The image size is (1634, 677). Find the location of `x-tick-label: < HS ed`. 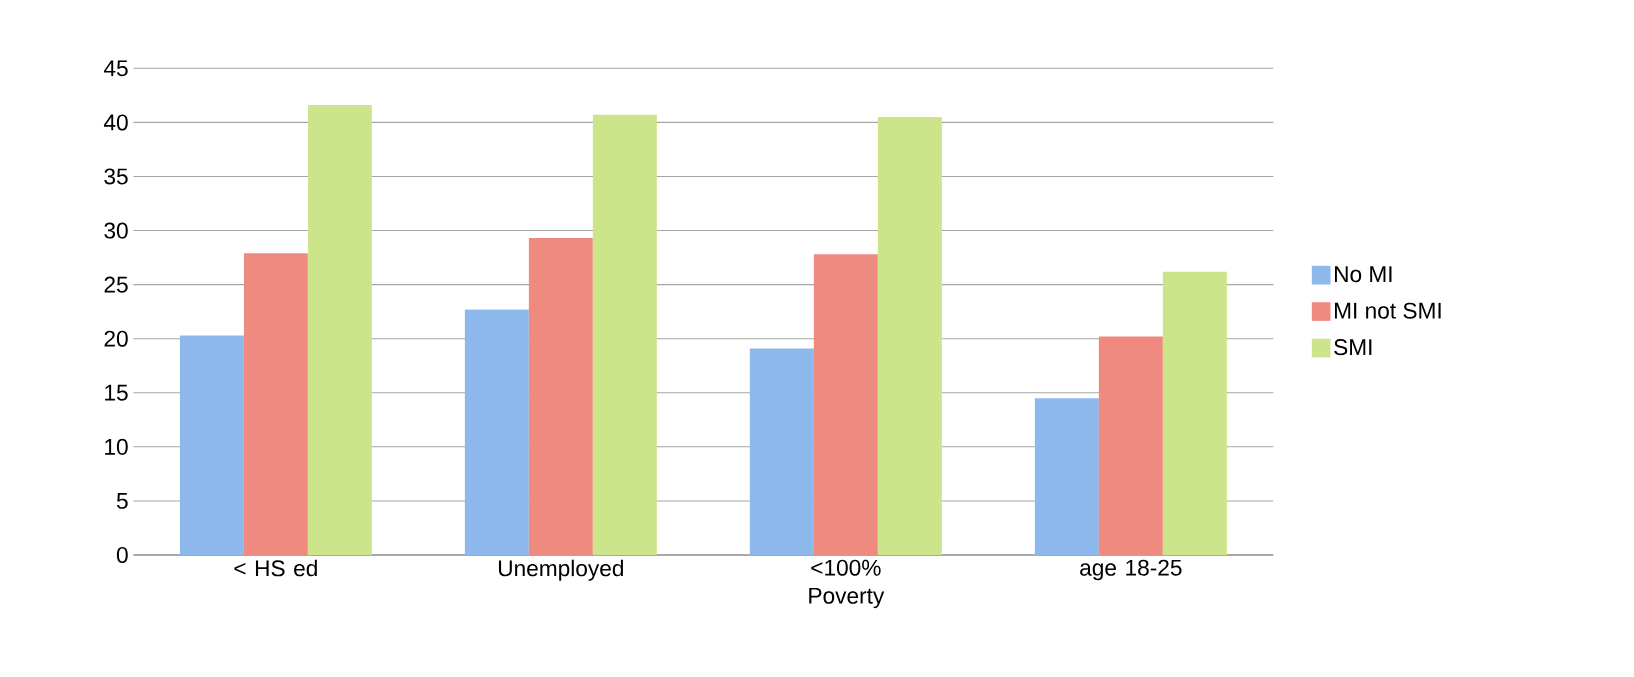

x-tick-label: < HS ed is located at coordinates (275, 568).